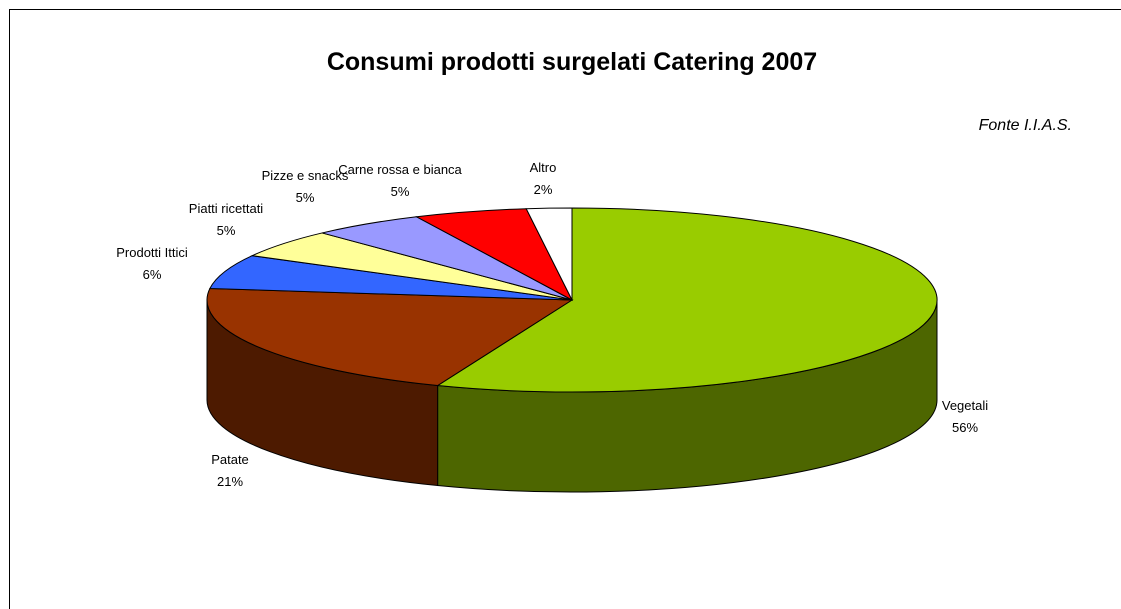 The width and height of the screenshot is (1121, 609). What do you see at coordinates (400, 169) in the screenshot?
I see `slice-label: Carne rossa e bianca` at bounding box center [400, 169].